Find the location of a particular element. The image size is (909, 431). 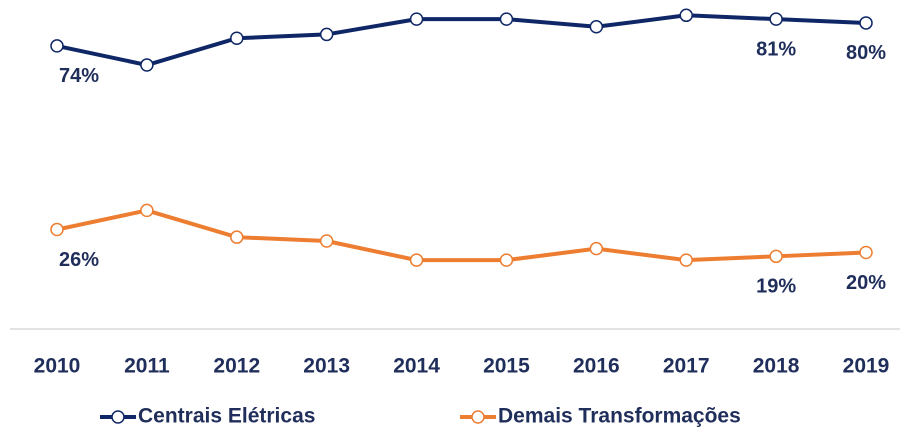

data-label: 74% is located at coordinates (79, 76).